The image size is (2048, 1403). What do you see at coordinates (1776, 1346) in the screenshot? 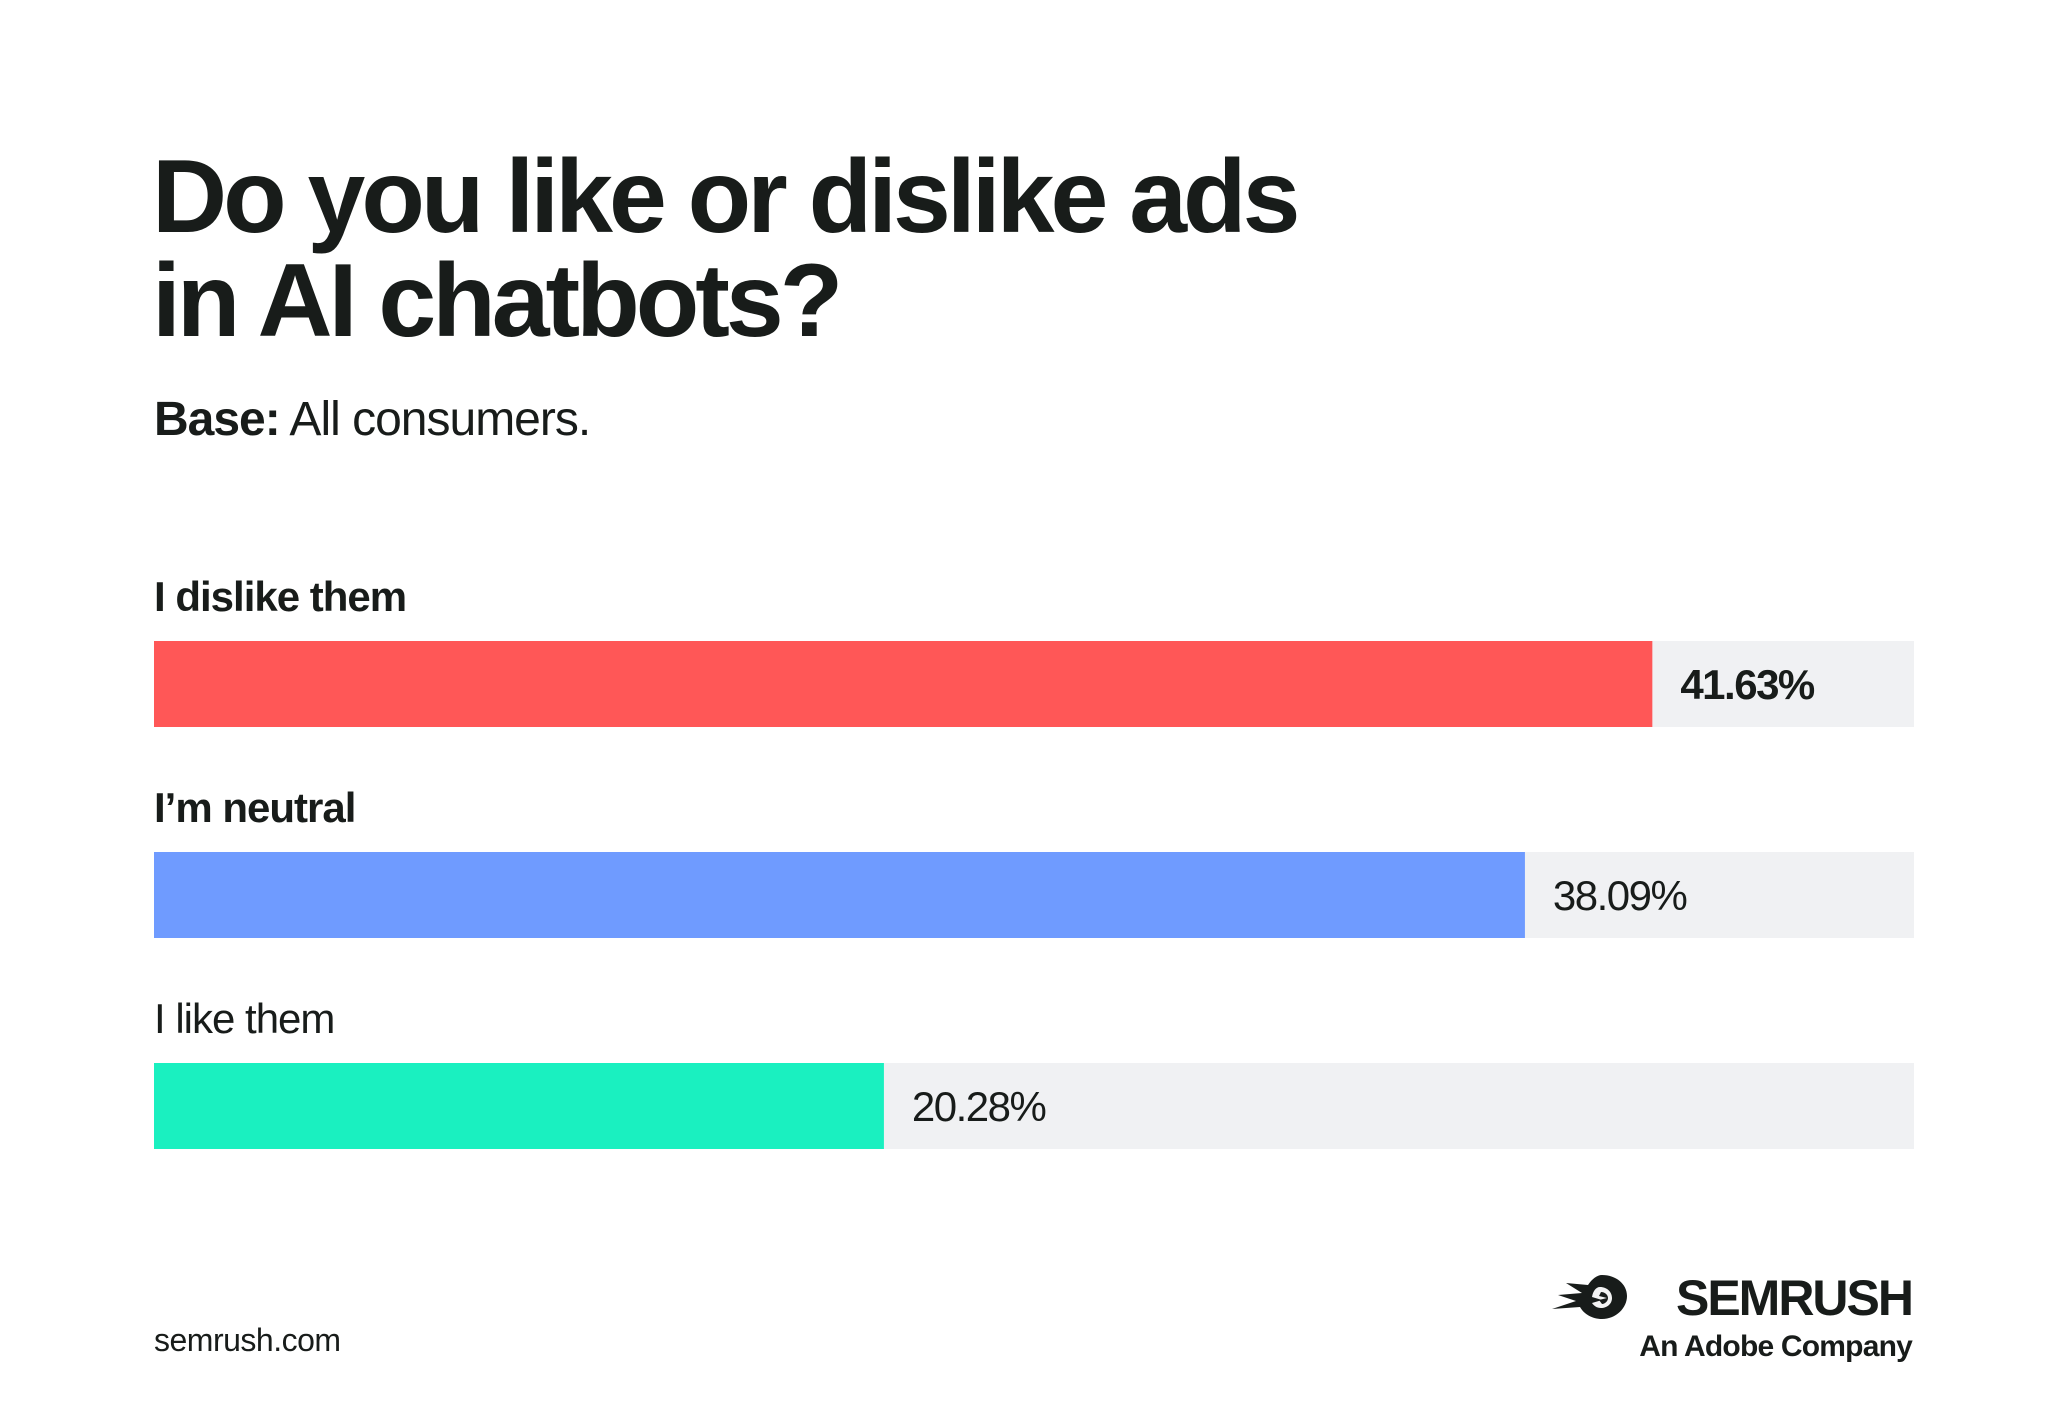
I see `semrush-tagline: An Adobe Company` at bounding box center [1776, 1346].